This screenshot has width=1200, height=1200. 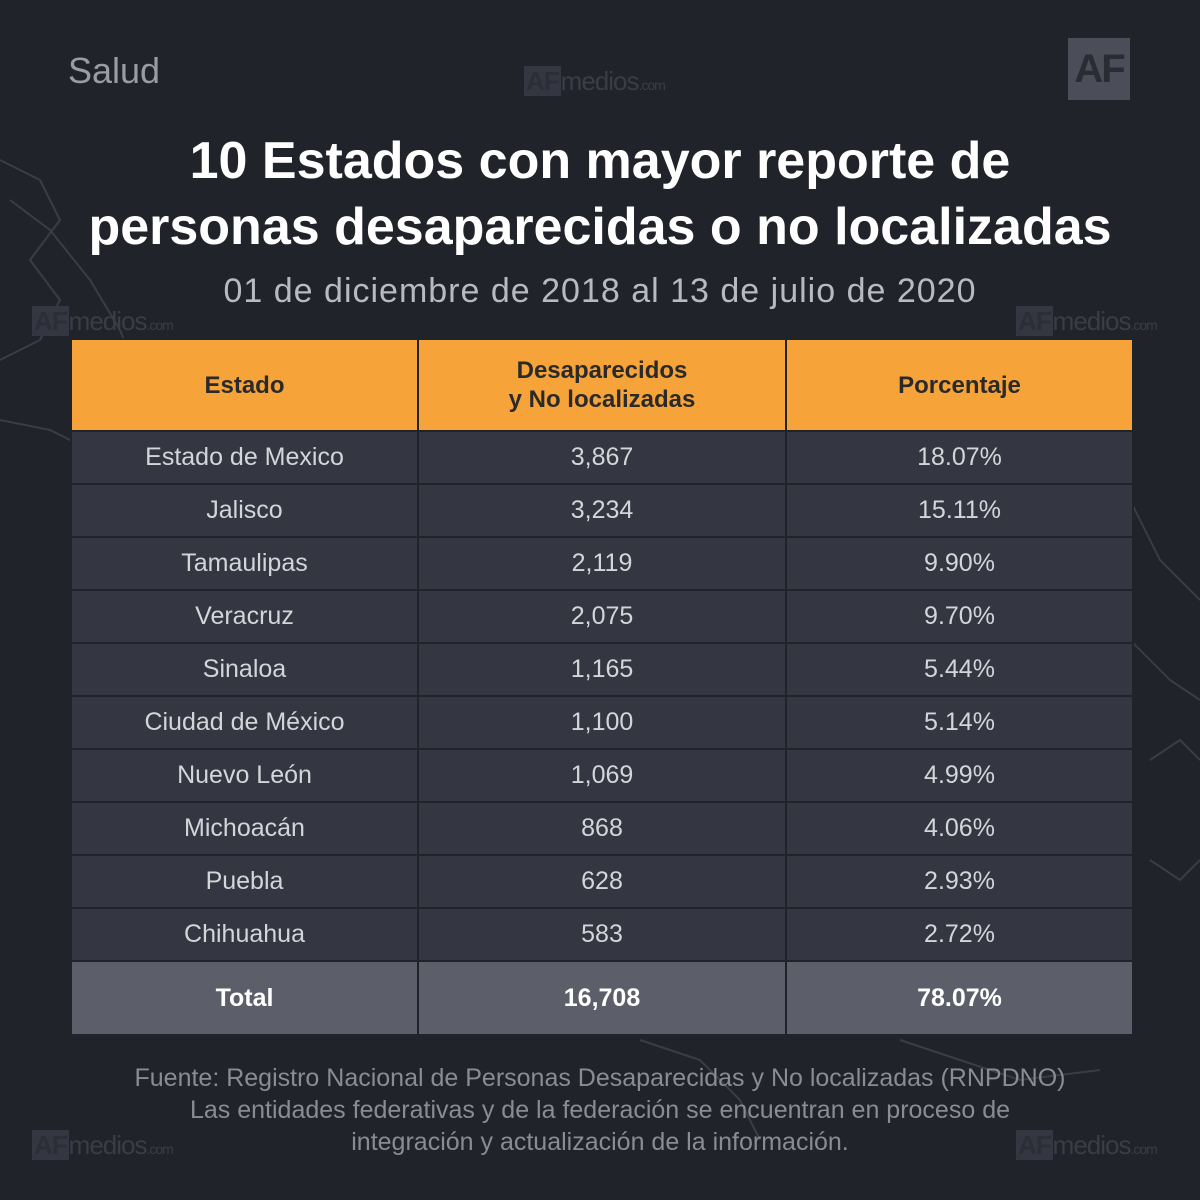 I want to click on table-row: Chihuahua 583 2.72%, so click(x=602, y=934).